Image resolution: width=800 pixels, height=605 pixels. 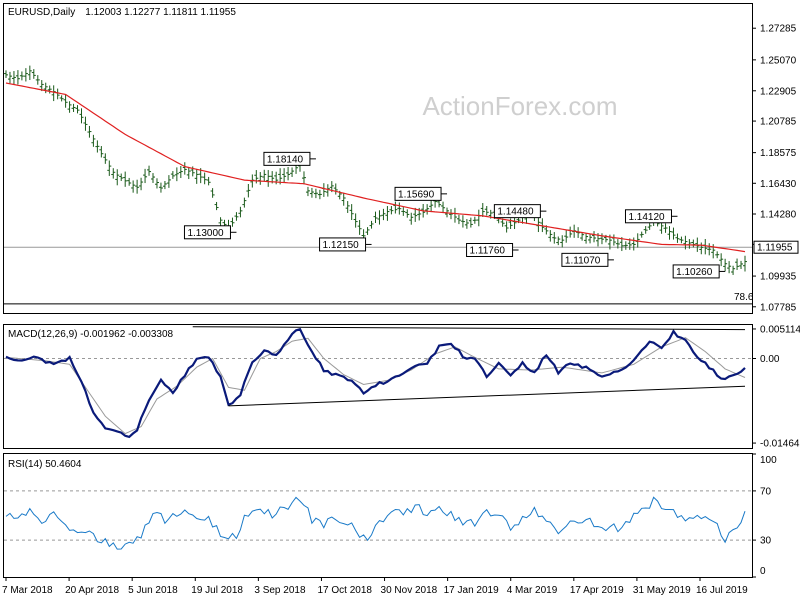 I want to click on macd-trendline-top, so click(x=469, y=328).